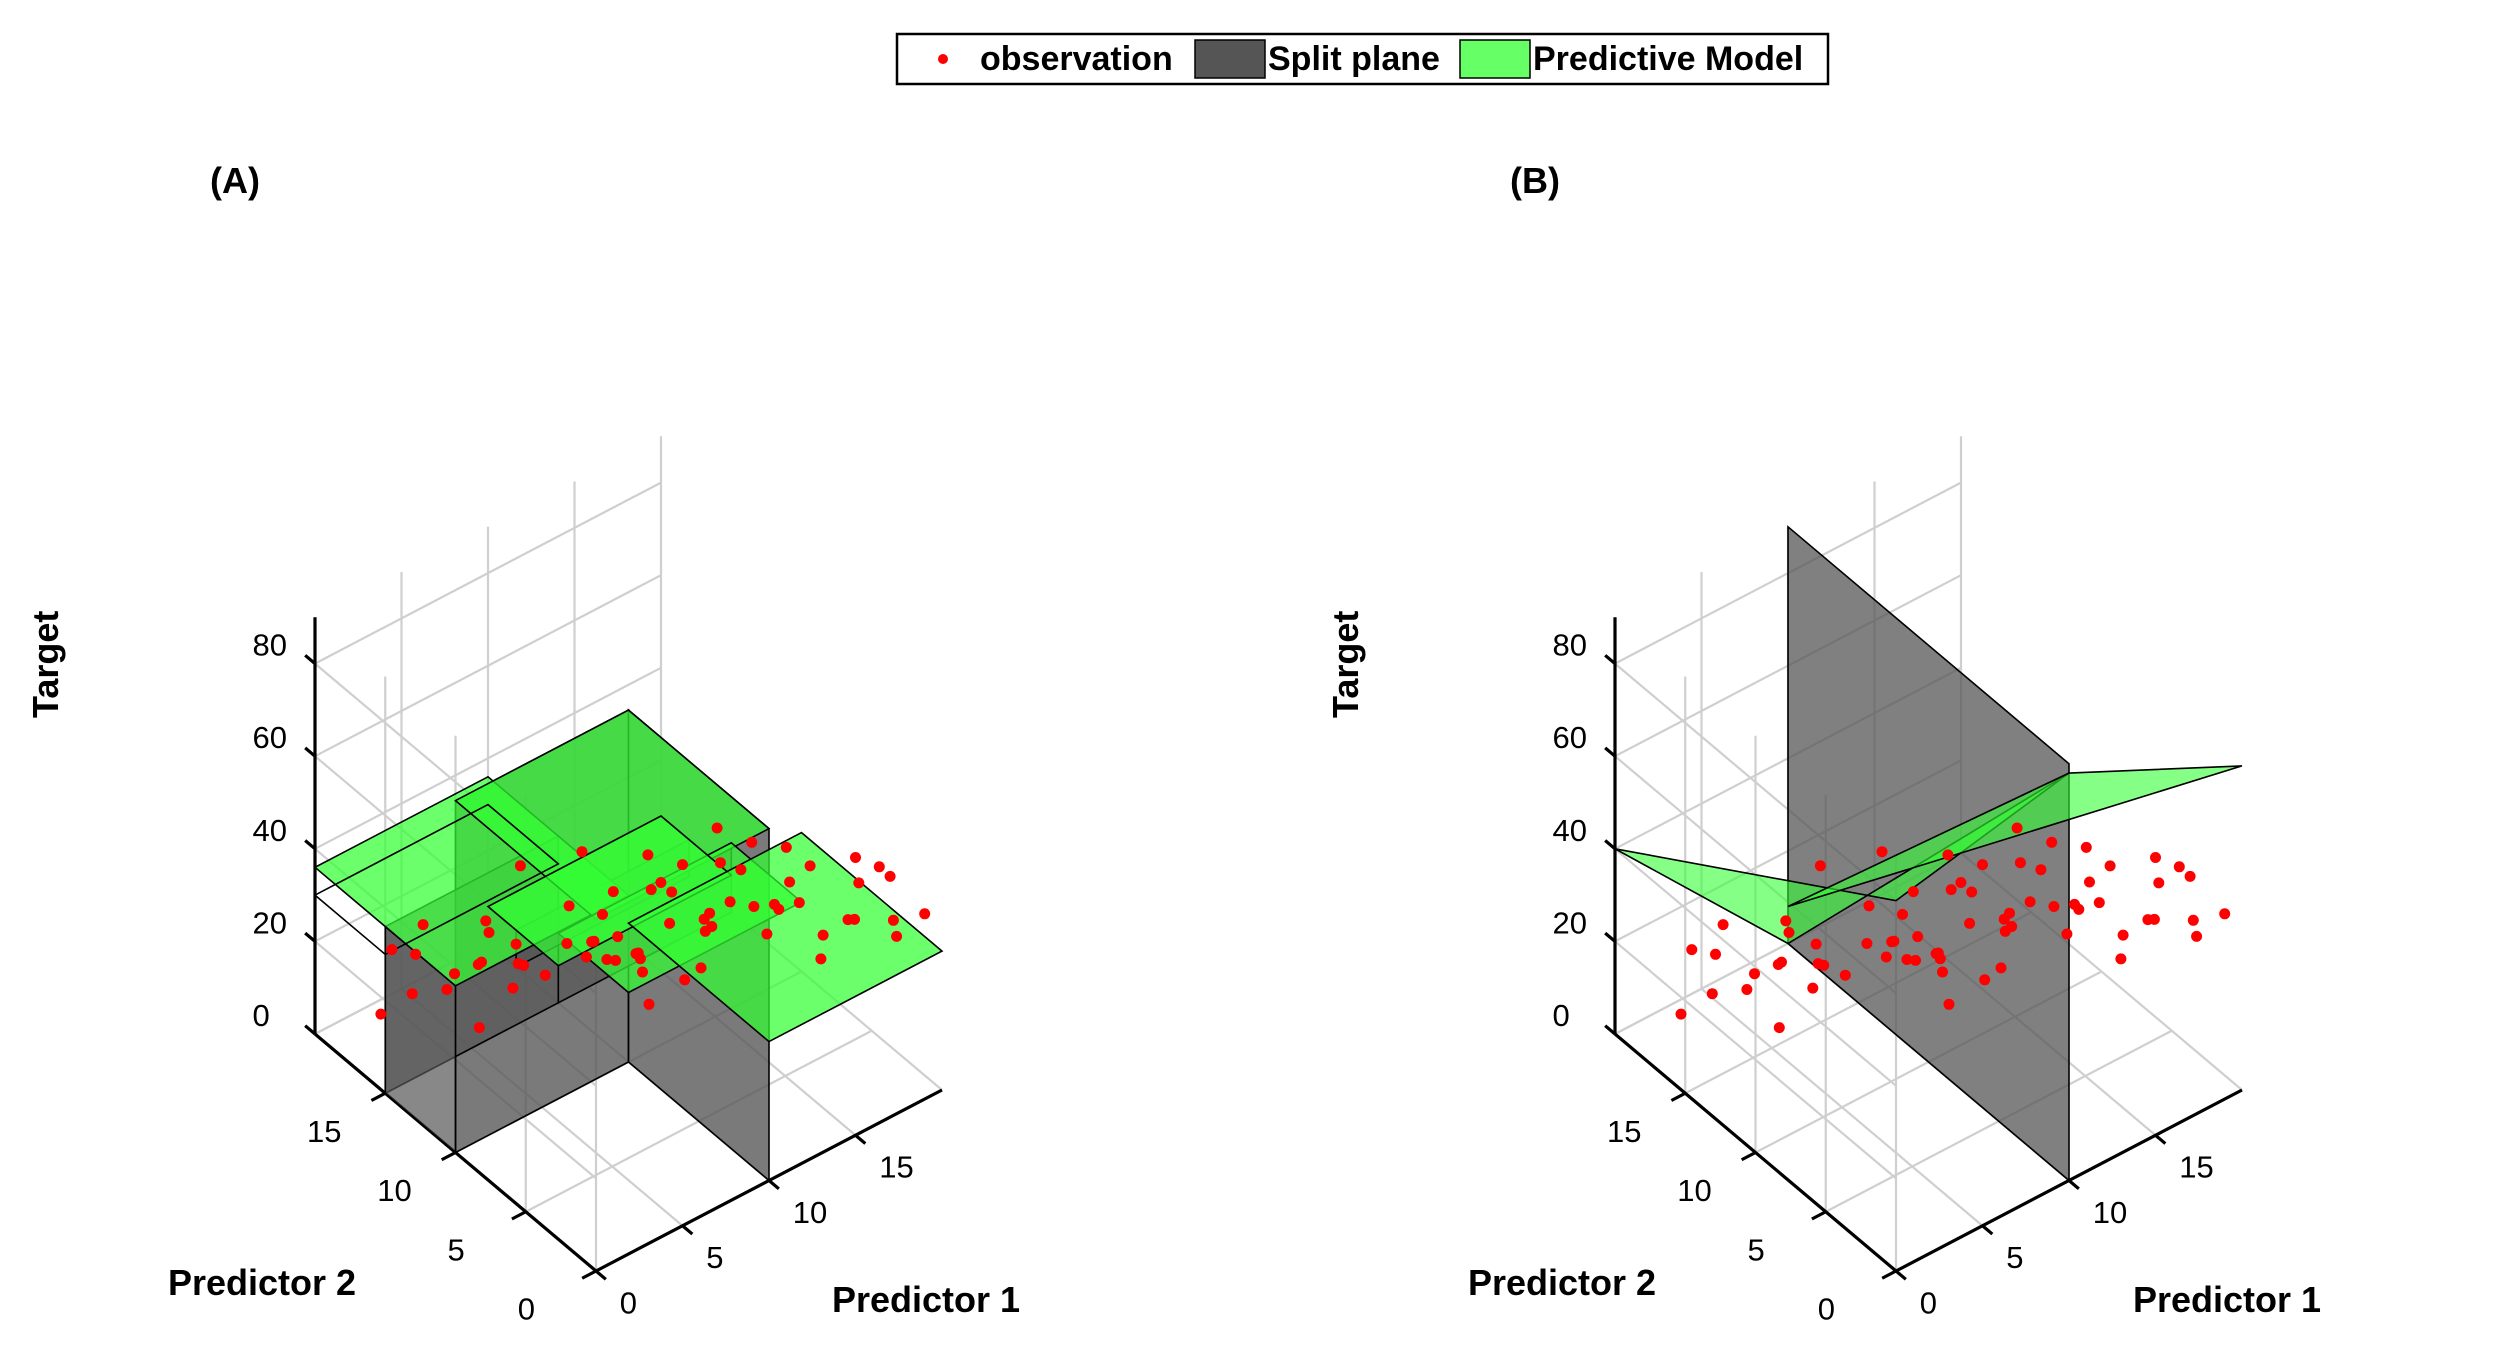 This screenshot has width=2499, height=1359. I want to click on model-surface, so click(785, 937).